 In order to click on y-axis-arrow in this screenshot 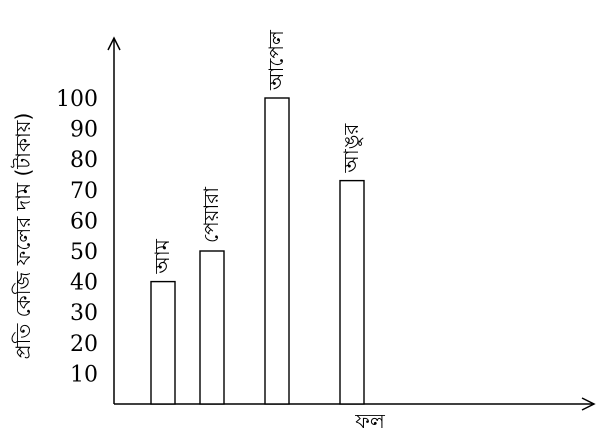, I will do `click(114, 43)`.